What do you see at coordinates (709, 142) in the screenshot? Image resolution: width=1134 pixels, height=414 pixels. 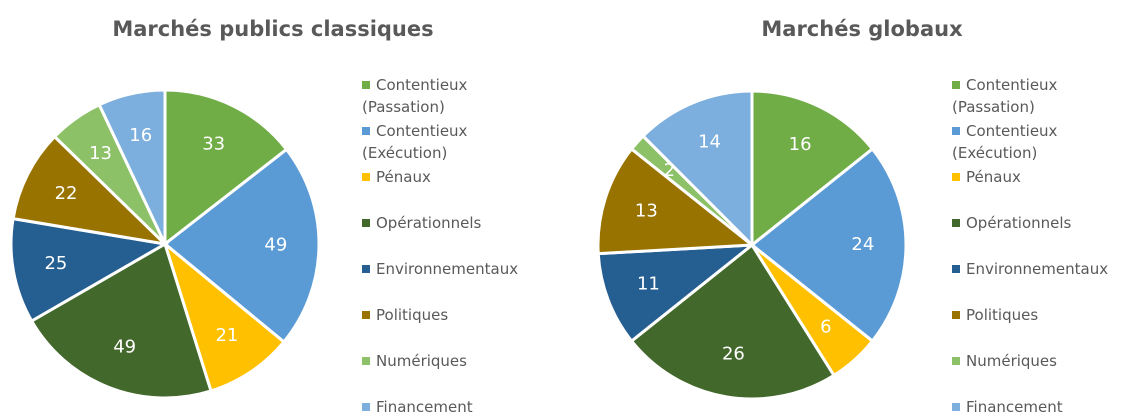 I see `data-label: 14` at bounding box center [709, 142].